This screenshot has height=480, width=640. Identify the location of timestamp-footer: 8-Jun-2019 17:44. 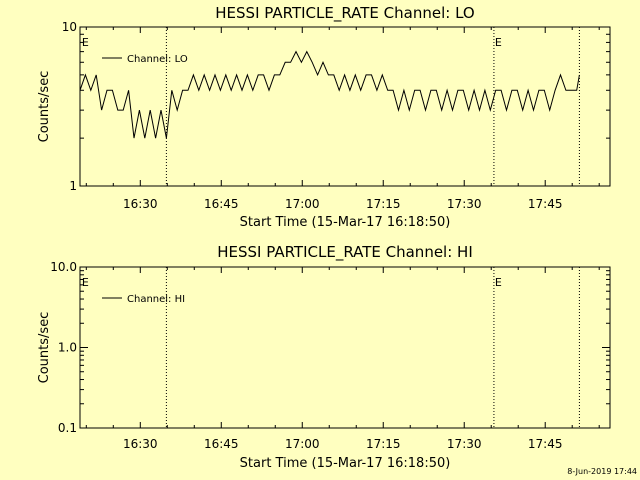
(602, 471).